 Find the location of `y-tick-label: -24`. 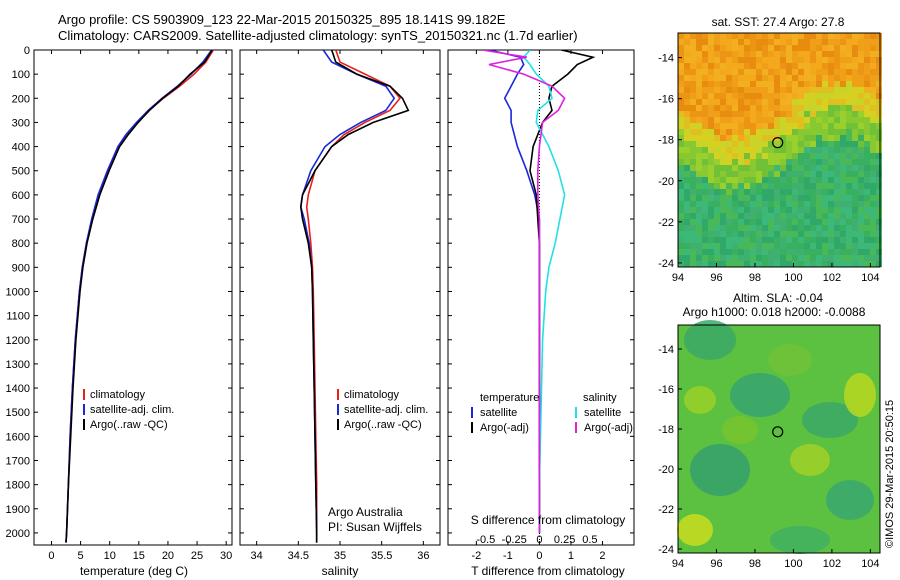

y-tick-label: -24 is located at coordinates (666, 264).